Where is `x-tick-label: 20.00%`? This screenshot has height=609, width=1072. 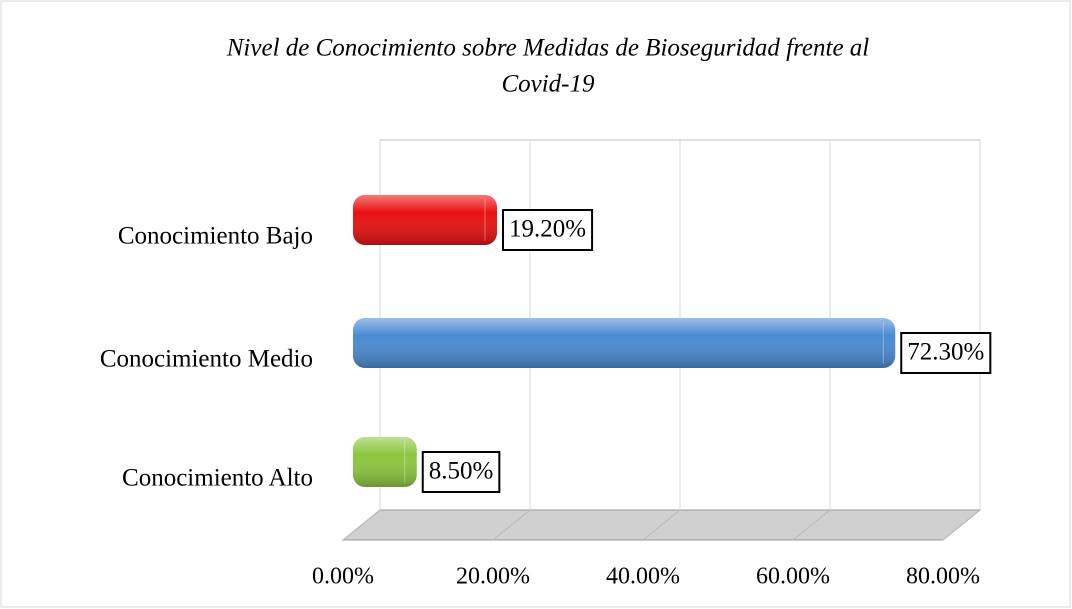
x-tick-label: 20.00% is located at coordinates (493, 577).